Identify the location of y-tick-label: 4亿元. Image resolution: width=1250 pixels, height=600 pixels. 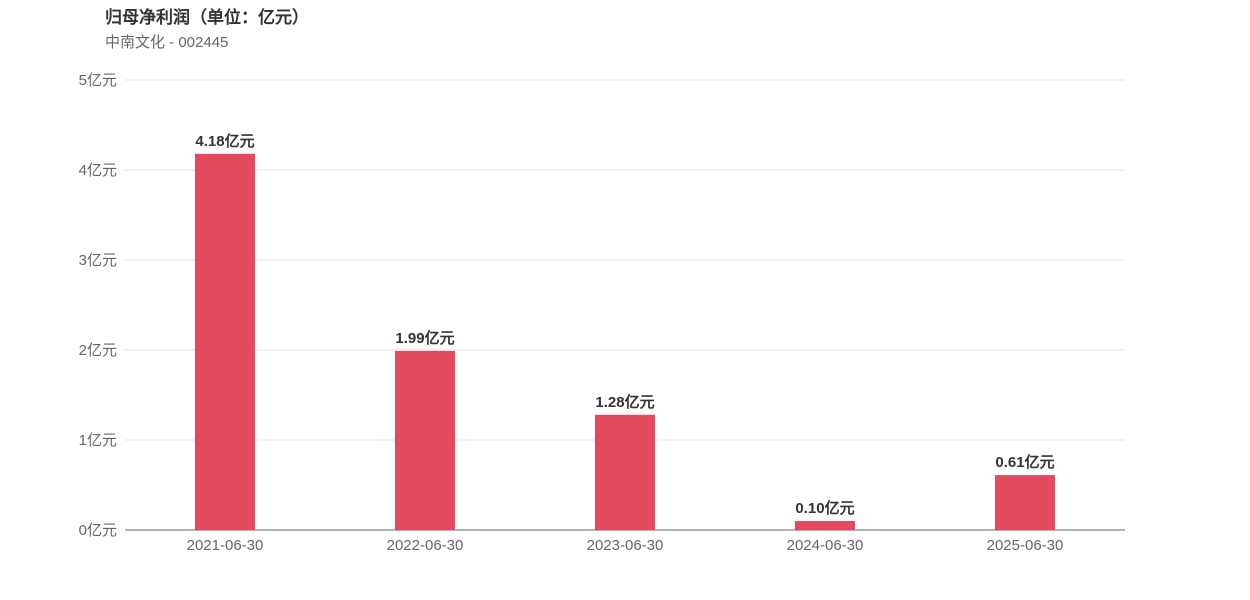
(98, 170).